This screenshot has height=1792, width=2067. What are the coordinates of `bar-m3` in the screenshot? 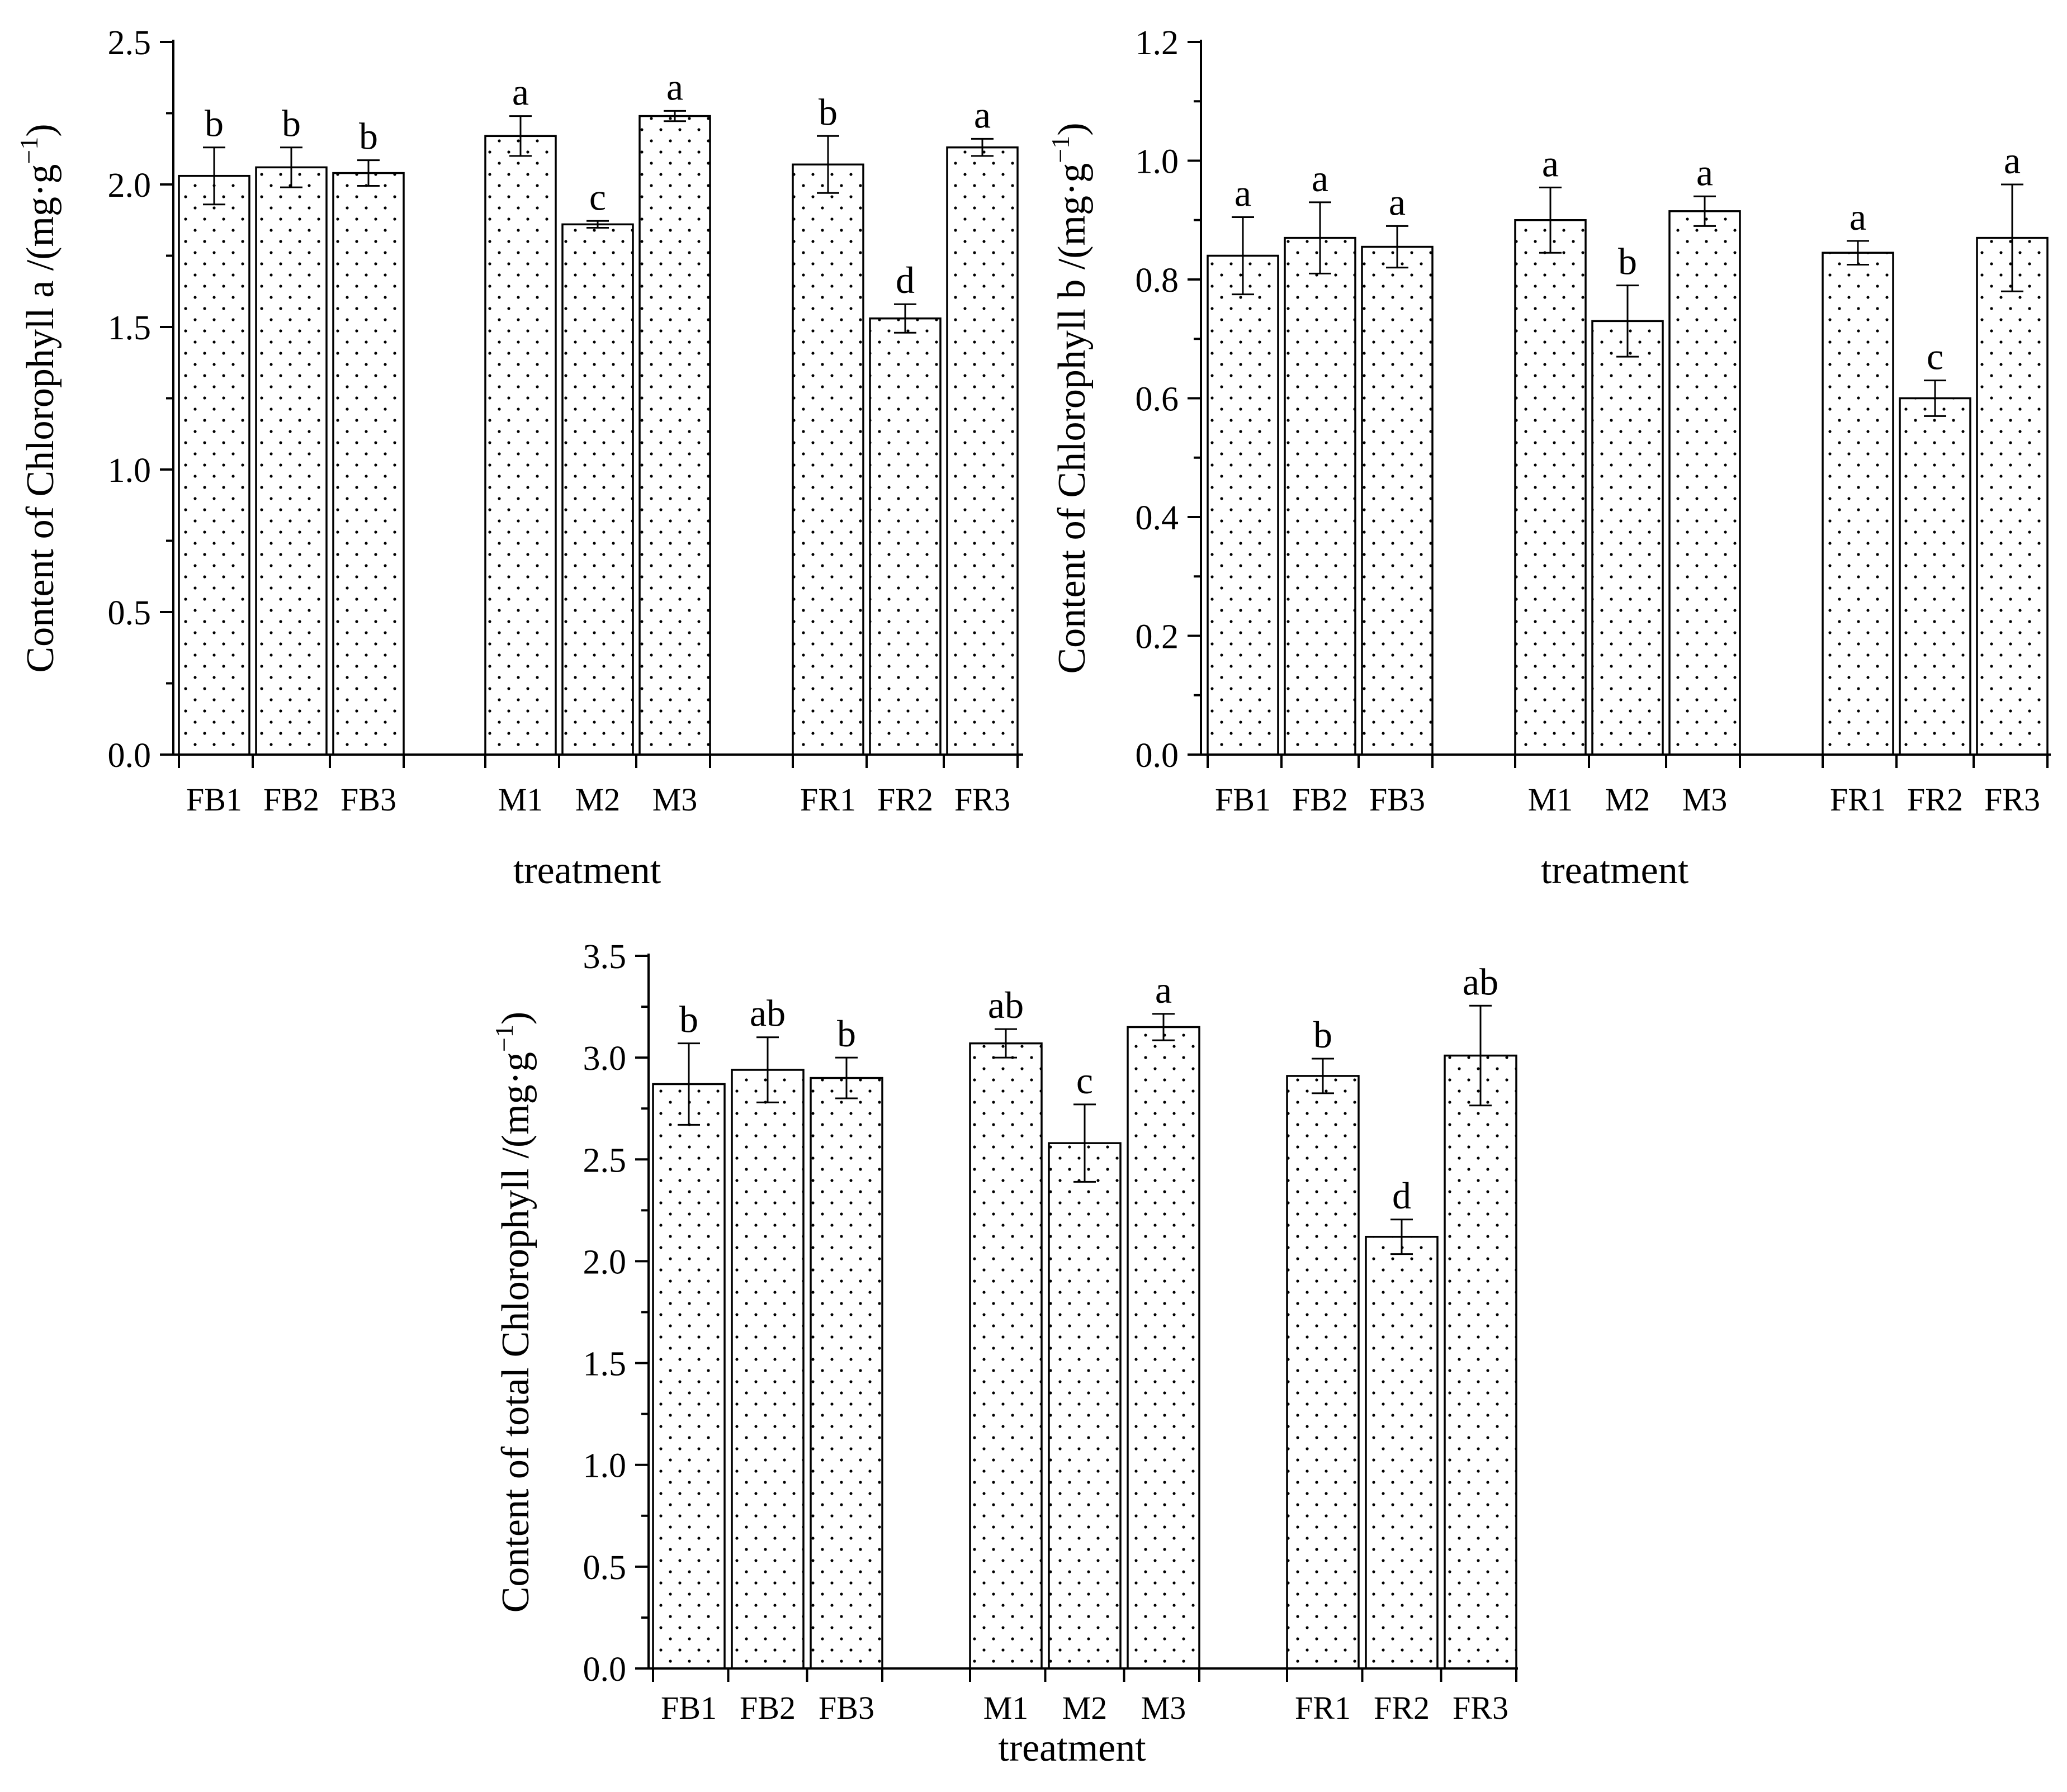 It's located at (1704, 483).